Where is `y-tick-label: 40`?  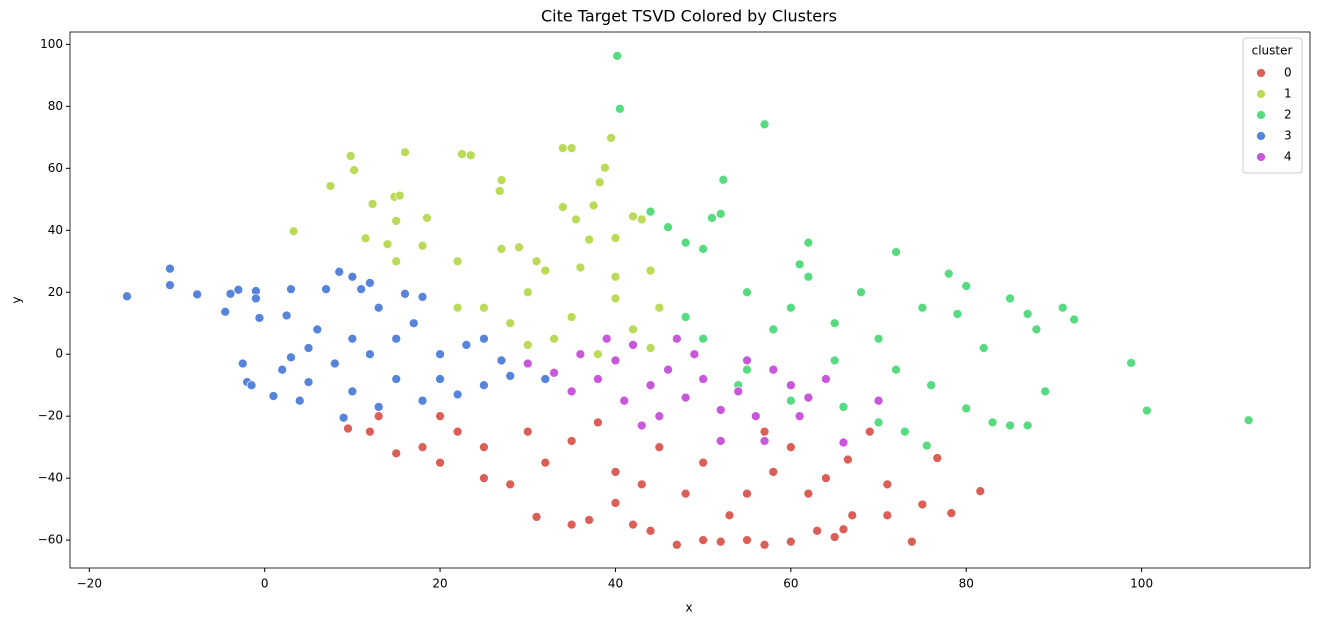 y-tick-label: 40 is located at coordinates (55, 230).